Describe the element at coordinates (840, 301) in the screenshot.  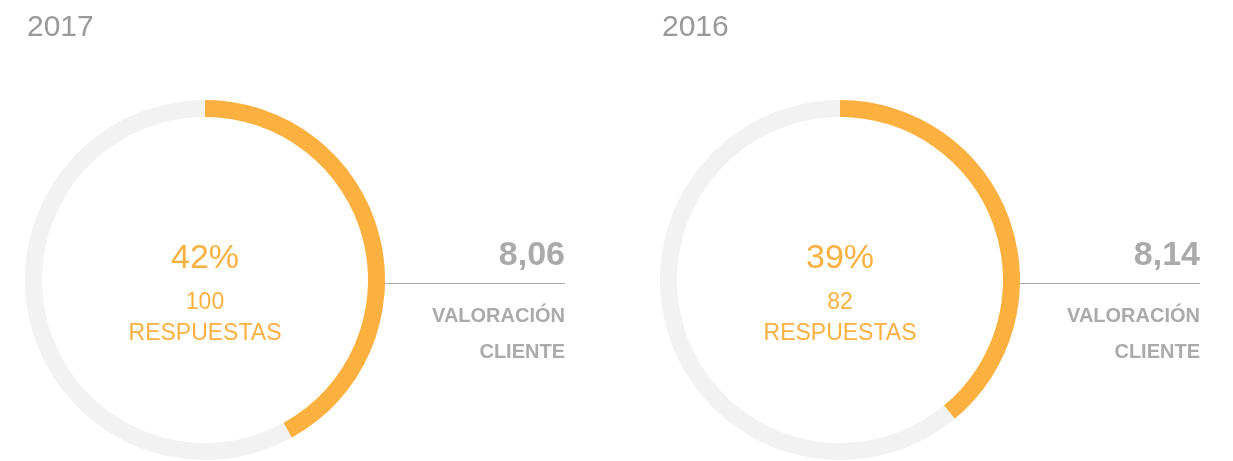
I see `text: 82` at that location.